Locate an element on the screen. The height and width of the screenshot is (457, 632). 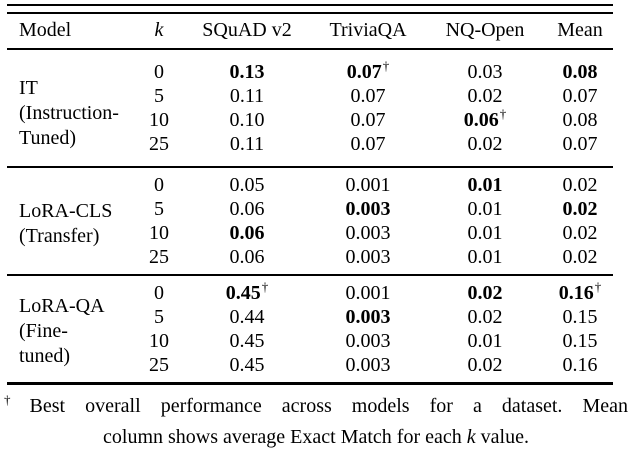
column-header-mean: Mean is located at coordinates (580, 32).